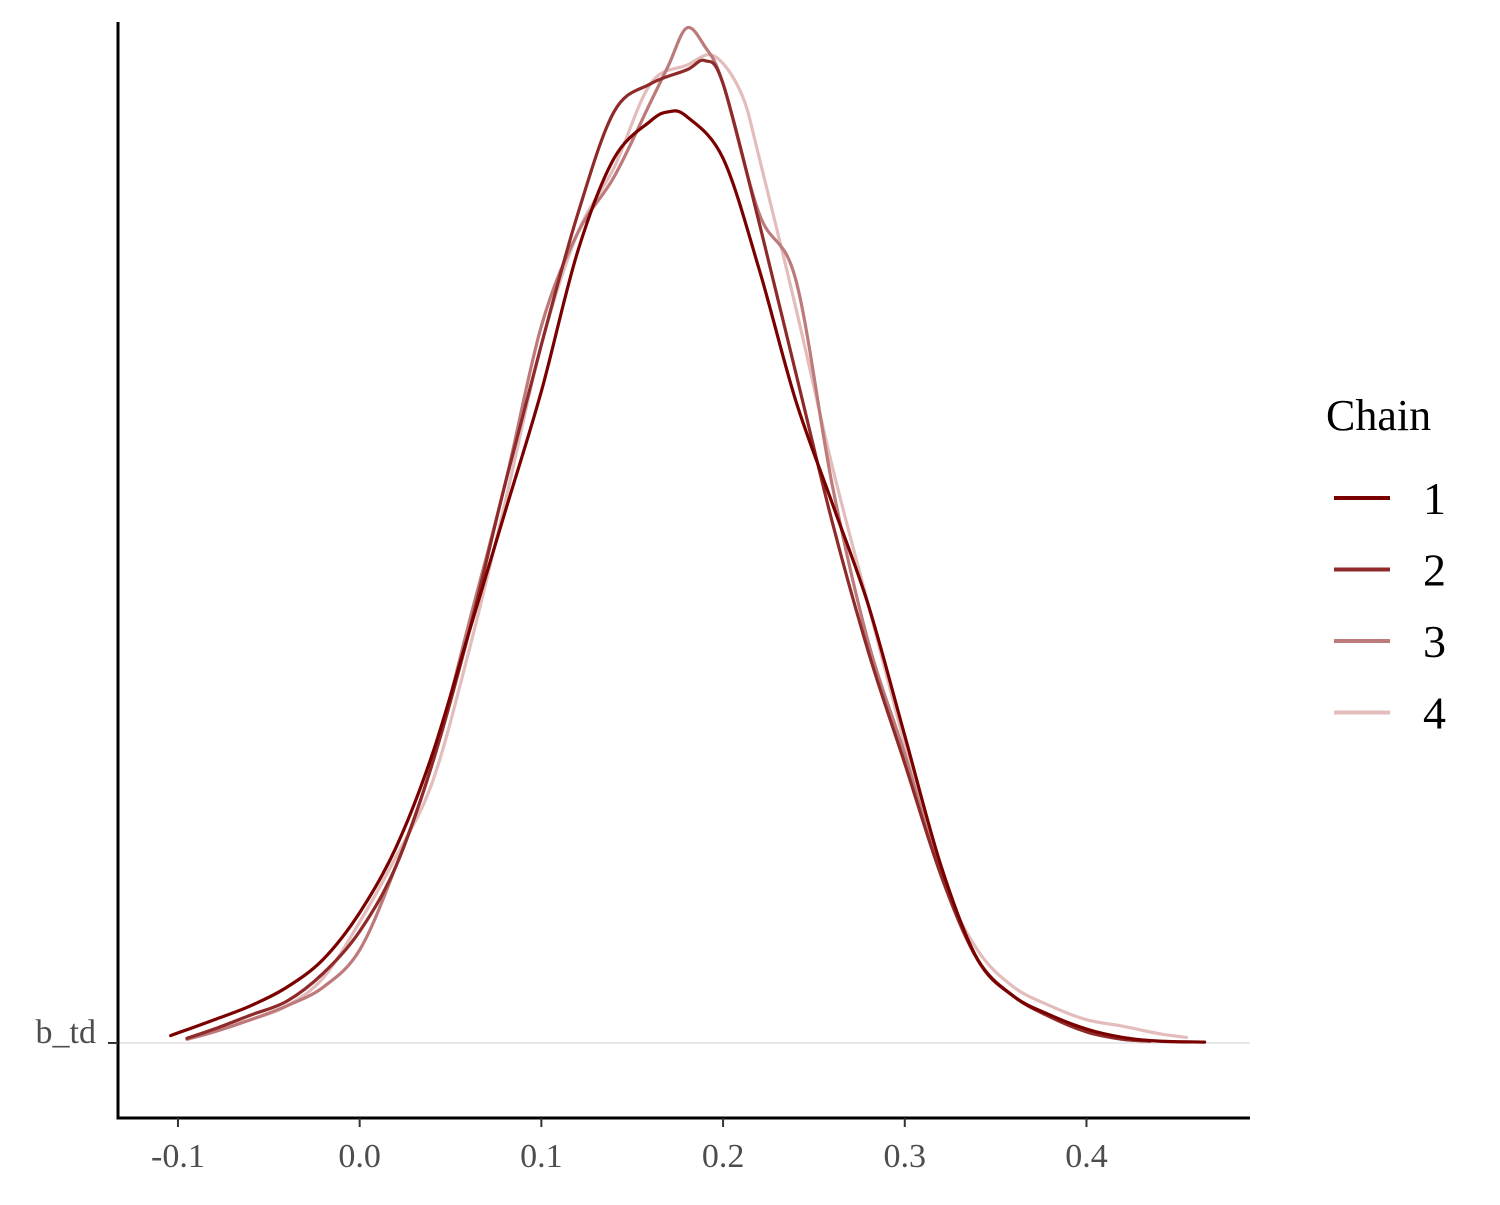  Describe the element at coordinates (359, 1156) in the screenshot. I see `x-tick-label: 0.0` at that location.